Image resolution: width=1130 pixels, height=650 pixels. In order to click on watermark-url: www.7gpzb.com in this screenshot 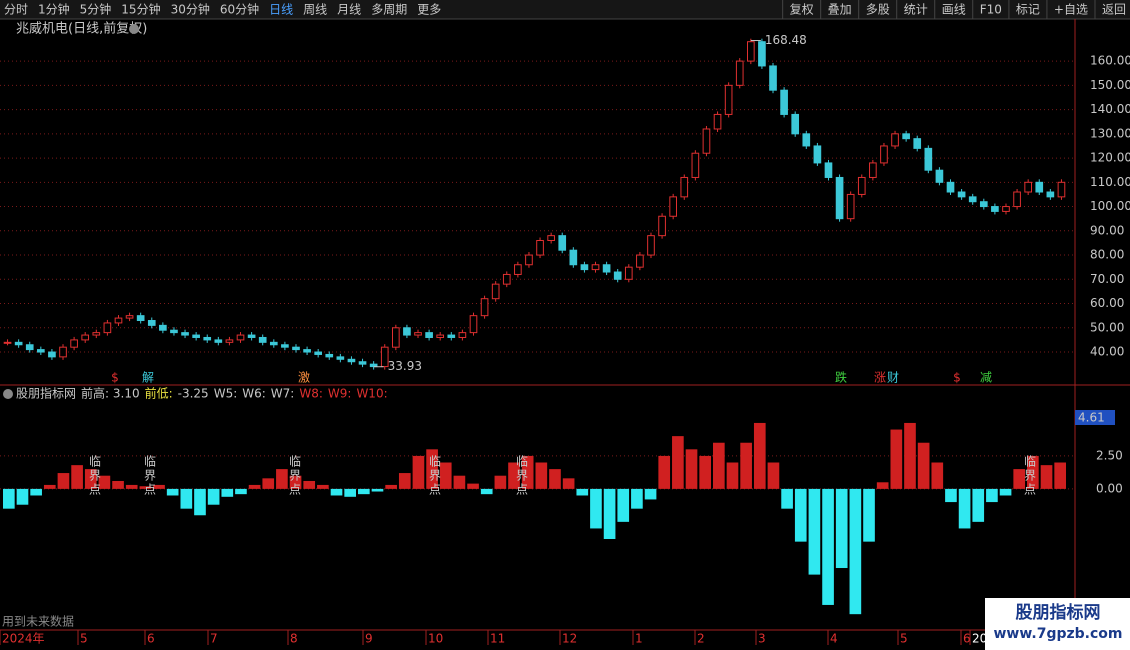, I will do `click(1057, 634)`.